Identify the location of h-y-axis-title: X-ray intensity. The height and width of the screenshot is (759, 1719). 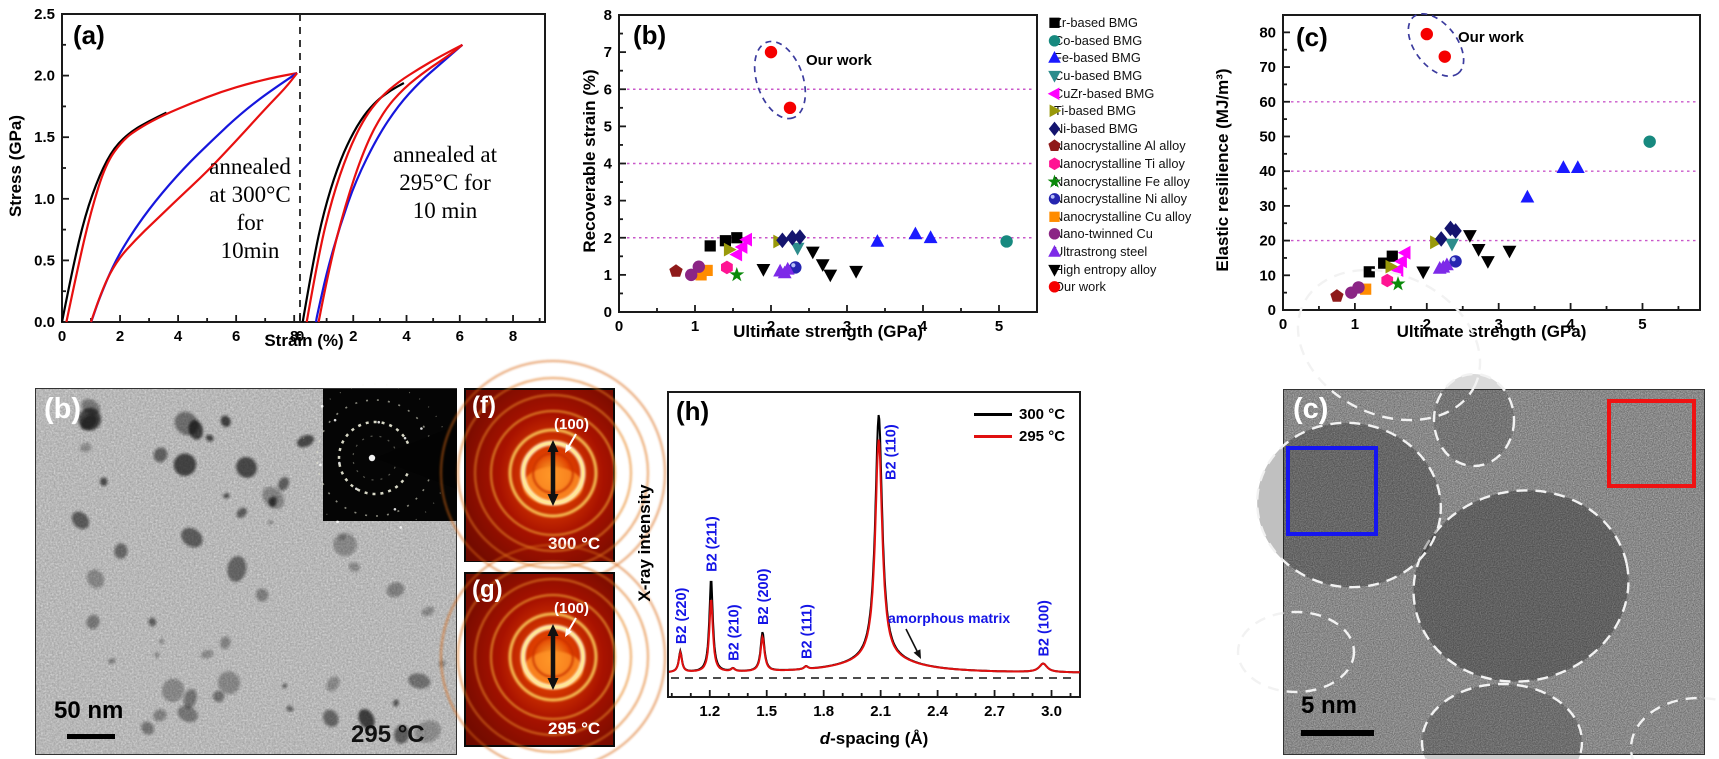
(644, 543).